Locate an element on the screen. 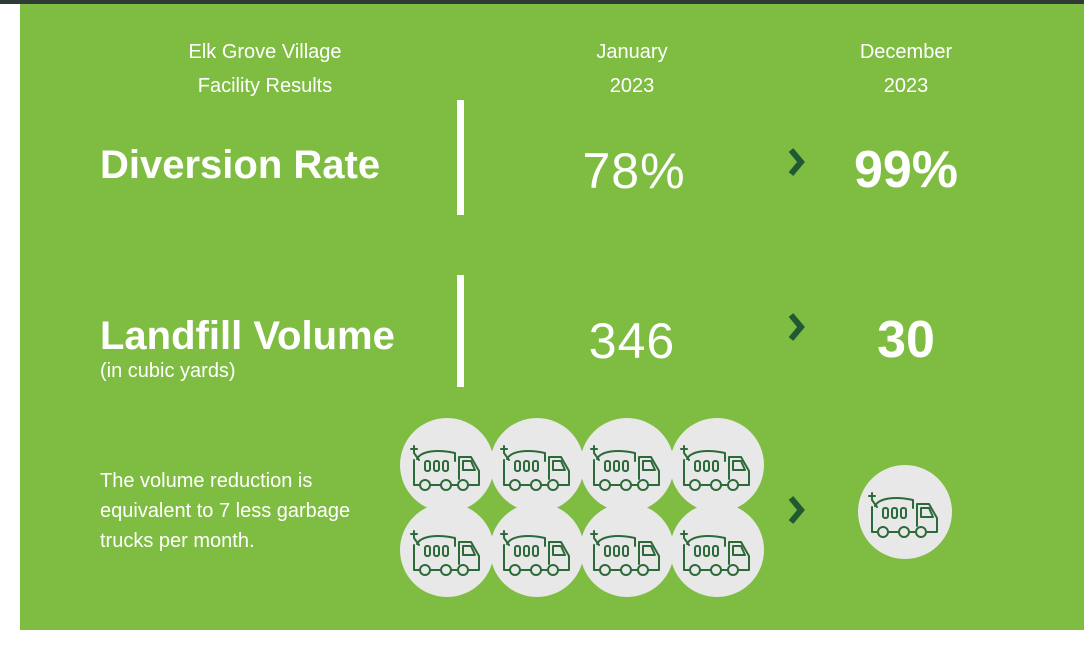  row-label: Diversion Rate is located at coordinates (240, 165).